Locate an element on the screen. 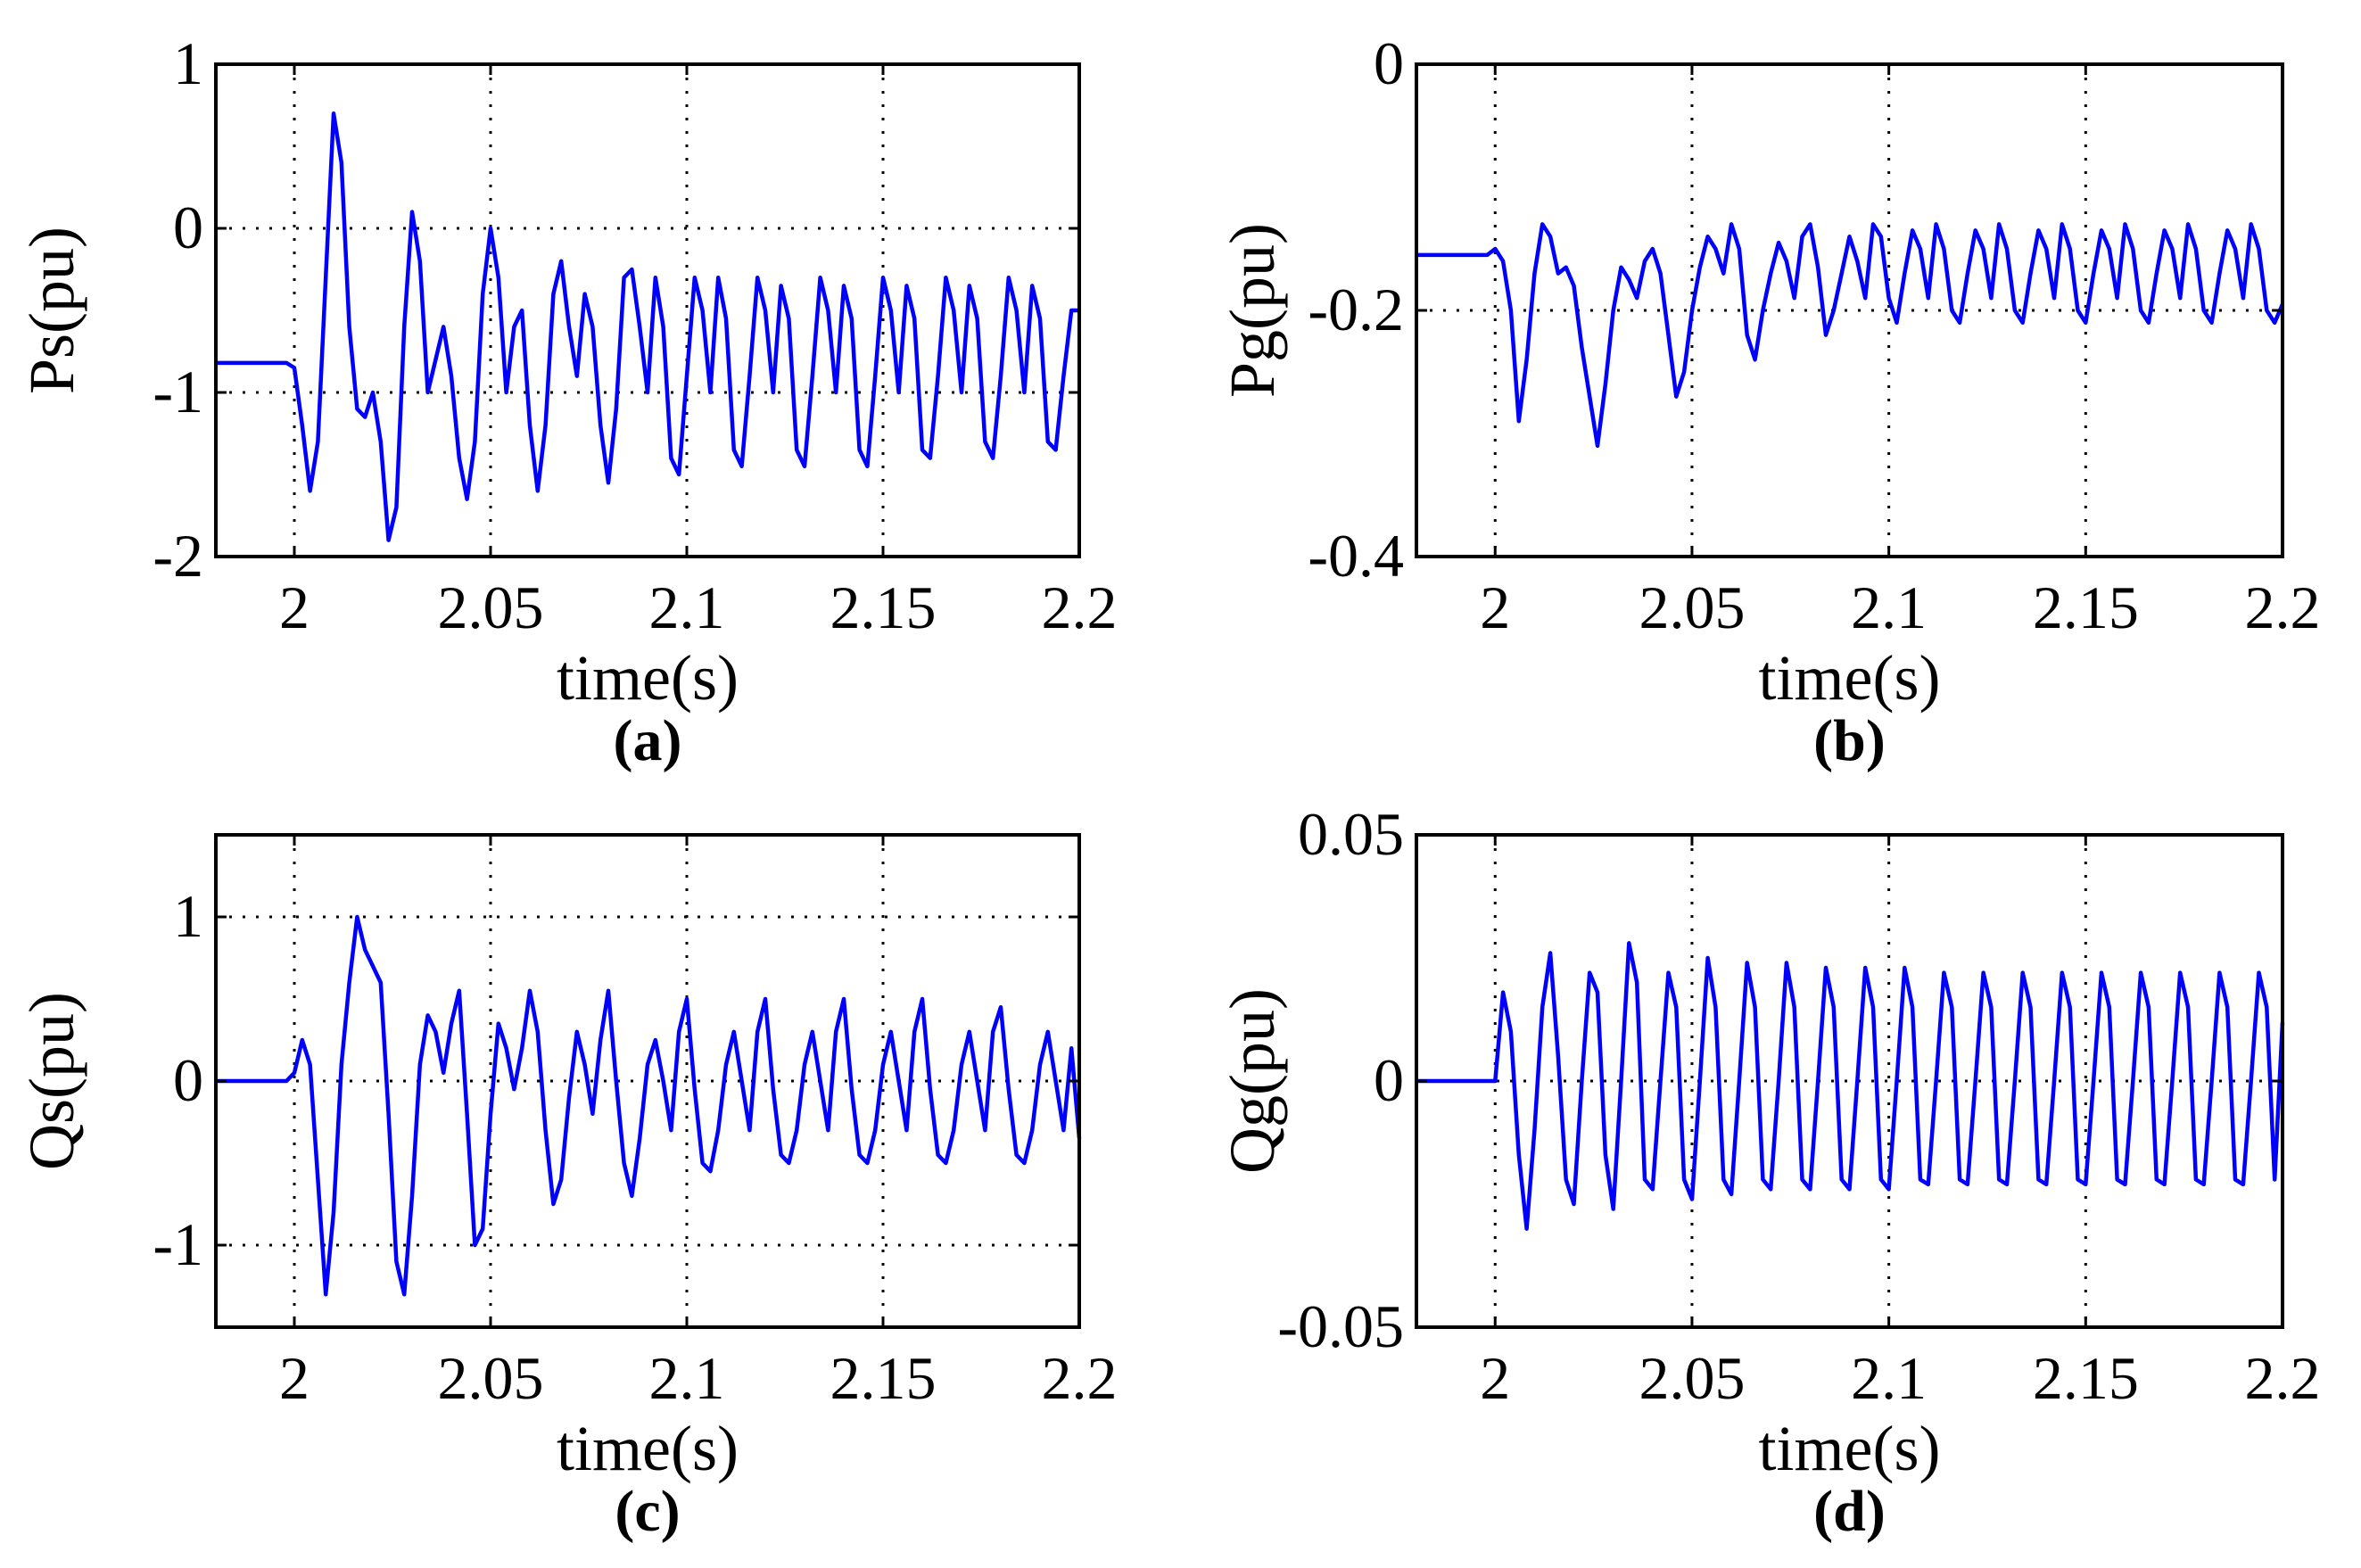 This screenshot has height=1568, width=2361. panel-caption: (b) is located at coordinates (1849, 740).